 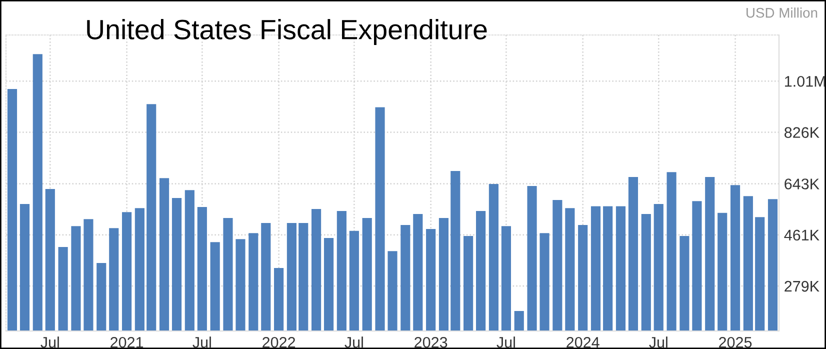 I want to click on y-tick-label: 1.01M, so click(x=805, y=81).